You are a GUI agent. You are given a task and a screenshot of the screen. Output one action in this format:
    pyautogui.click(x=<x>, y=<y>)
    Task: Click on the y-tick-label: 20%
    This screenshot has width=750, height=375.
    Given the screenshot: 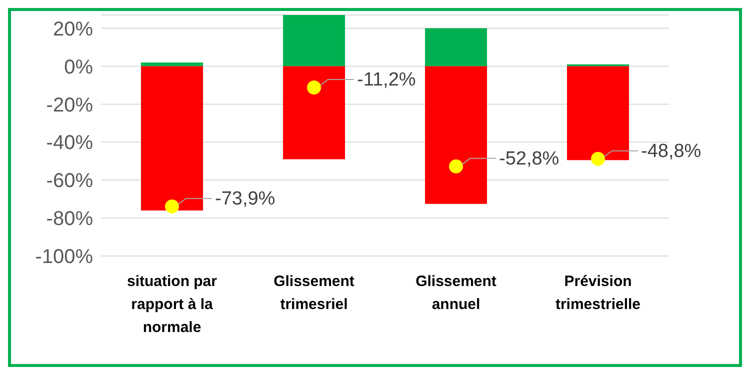 What is the action you would take?
    pyautogui.click(x=73, y=29)
    